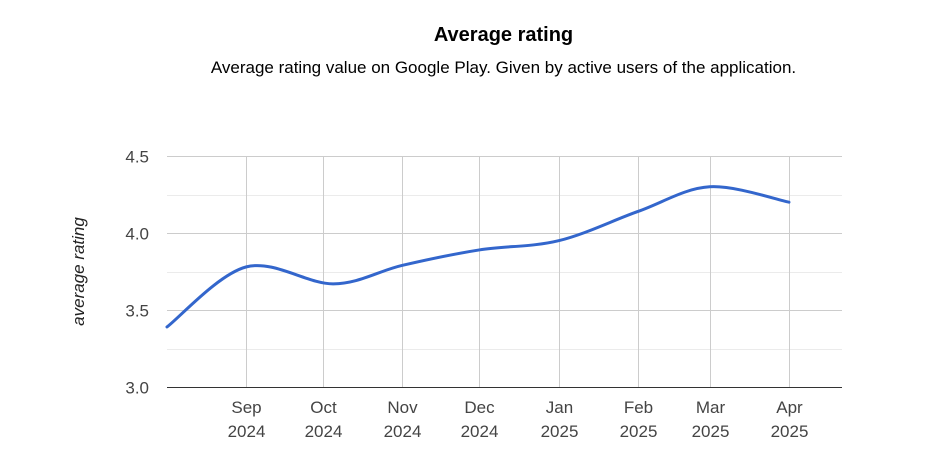 The width and height of the screenshot is (931, 463). What do you see at coordinates (789, 407) in the screenshot?
I see `x-tick-label-month: Apr` at bounding box center [789, 407].